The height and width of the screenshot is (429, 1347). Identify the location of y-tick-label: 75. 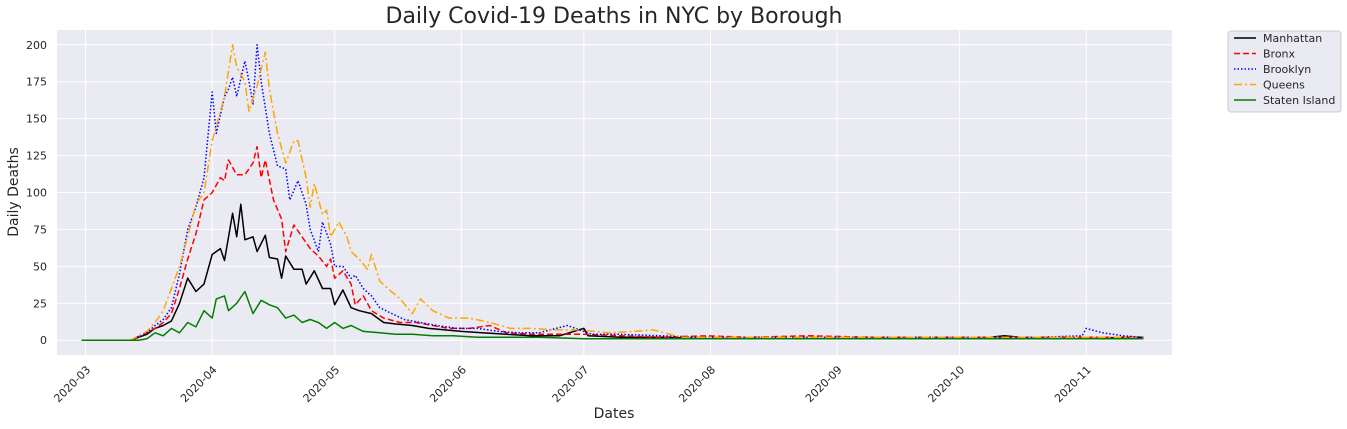
(40, 229).